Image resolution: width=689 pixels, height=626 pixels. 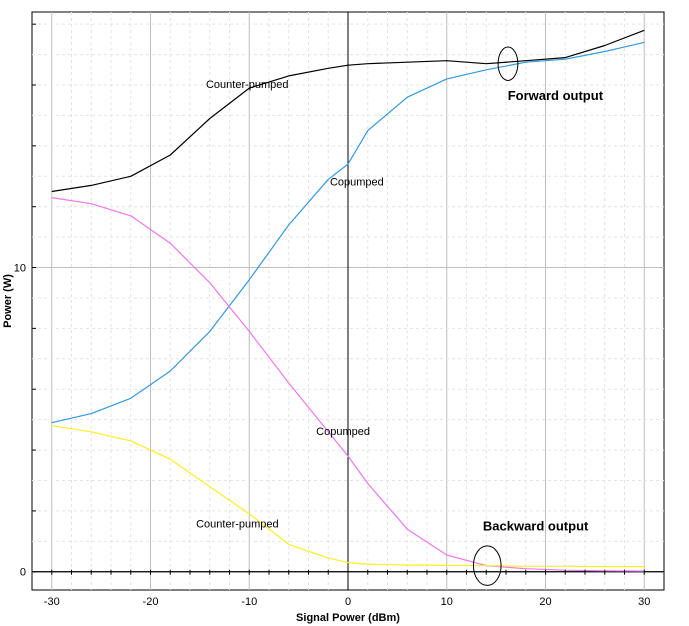 I want to click on x-tick-label: 0, so click(x=348, y=602).